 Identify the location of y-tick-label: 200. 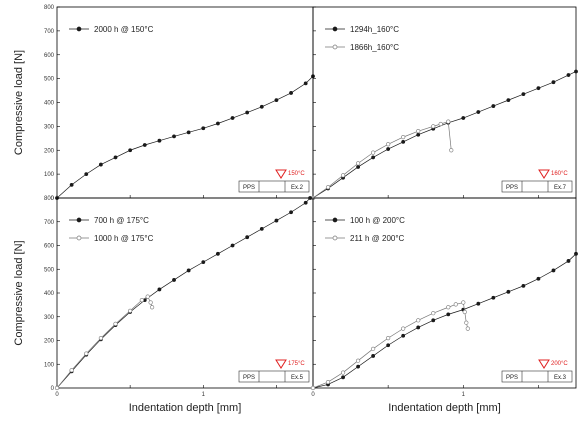
(49, 342).